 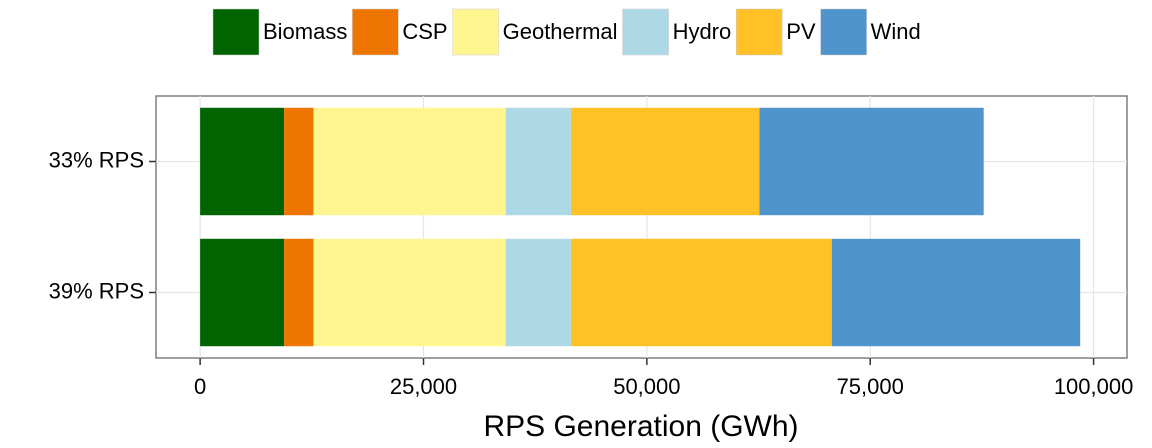 What do you see at coordinates (702, 31) in the screenshot?
I see `legend-label: Hydro` at bounding box center [702, 31].